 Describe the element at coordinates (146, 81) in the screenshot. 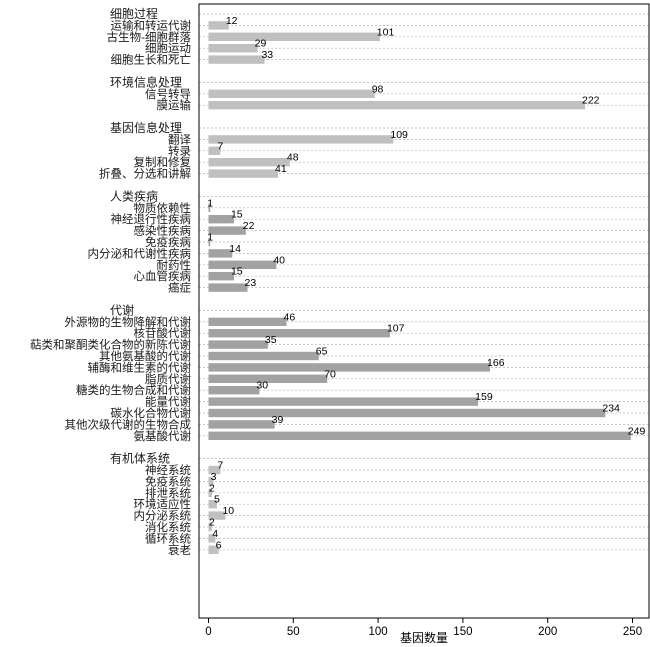

I see `group-label: 环境信息处理` at that location.